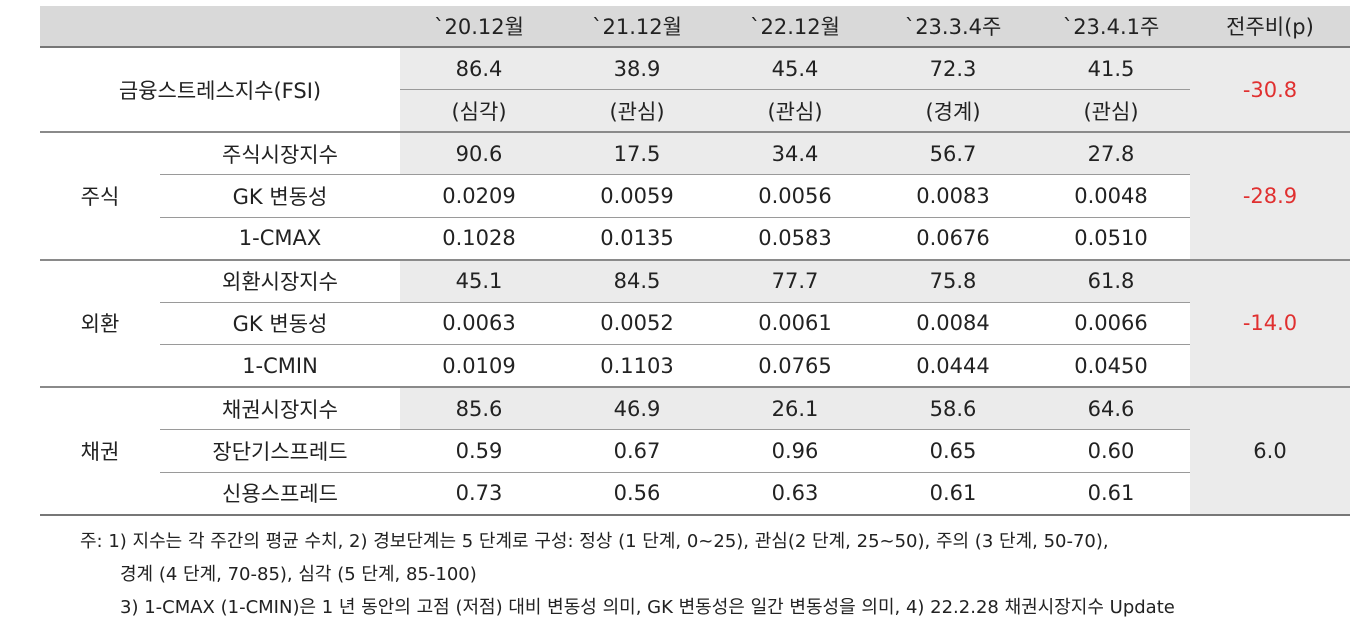 The width and height of the screenshot is (1372, 644). What do you see at coordinates (100, 451) in the screenshot?
I see `group-label-bond: 채권` at bounding box center [100, 451].